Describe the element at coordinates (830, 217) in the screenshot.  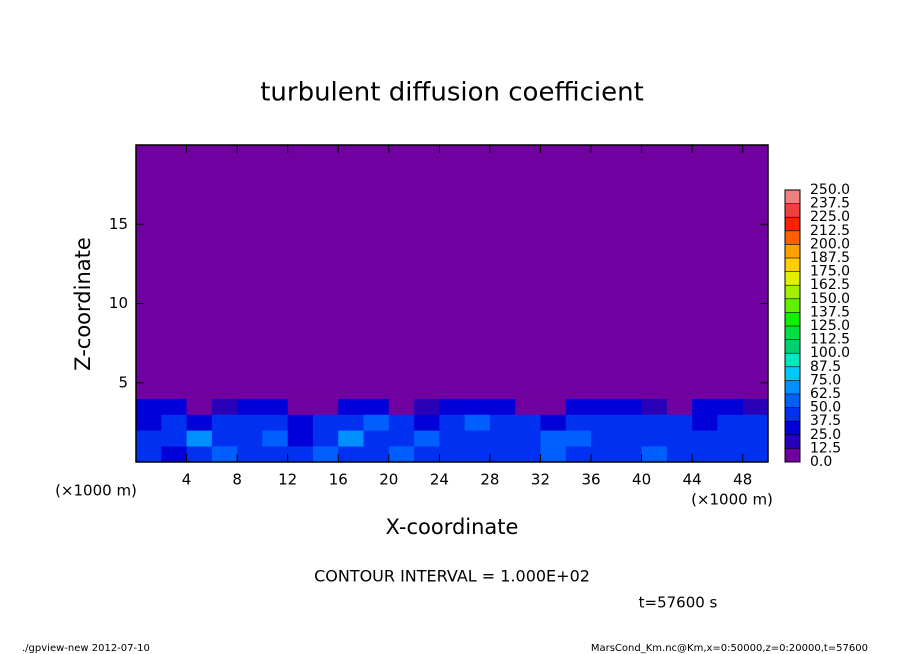
I see `colorbar-label: 225.0` at that location.